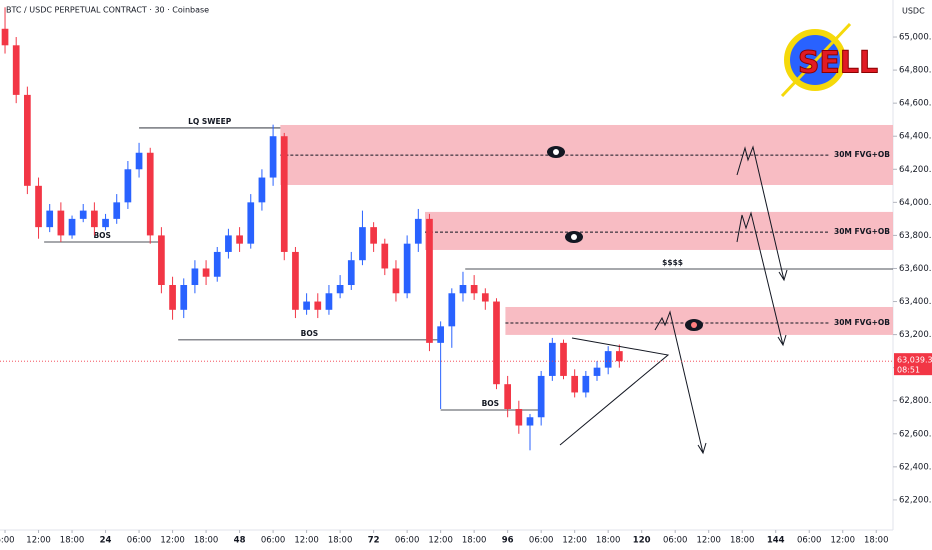 This screenshot has height=550, width=932. Describe the element at coordinates (915, 71) in the screenshot. I see `y-tick-label: 64,800.0` at that location.